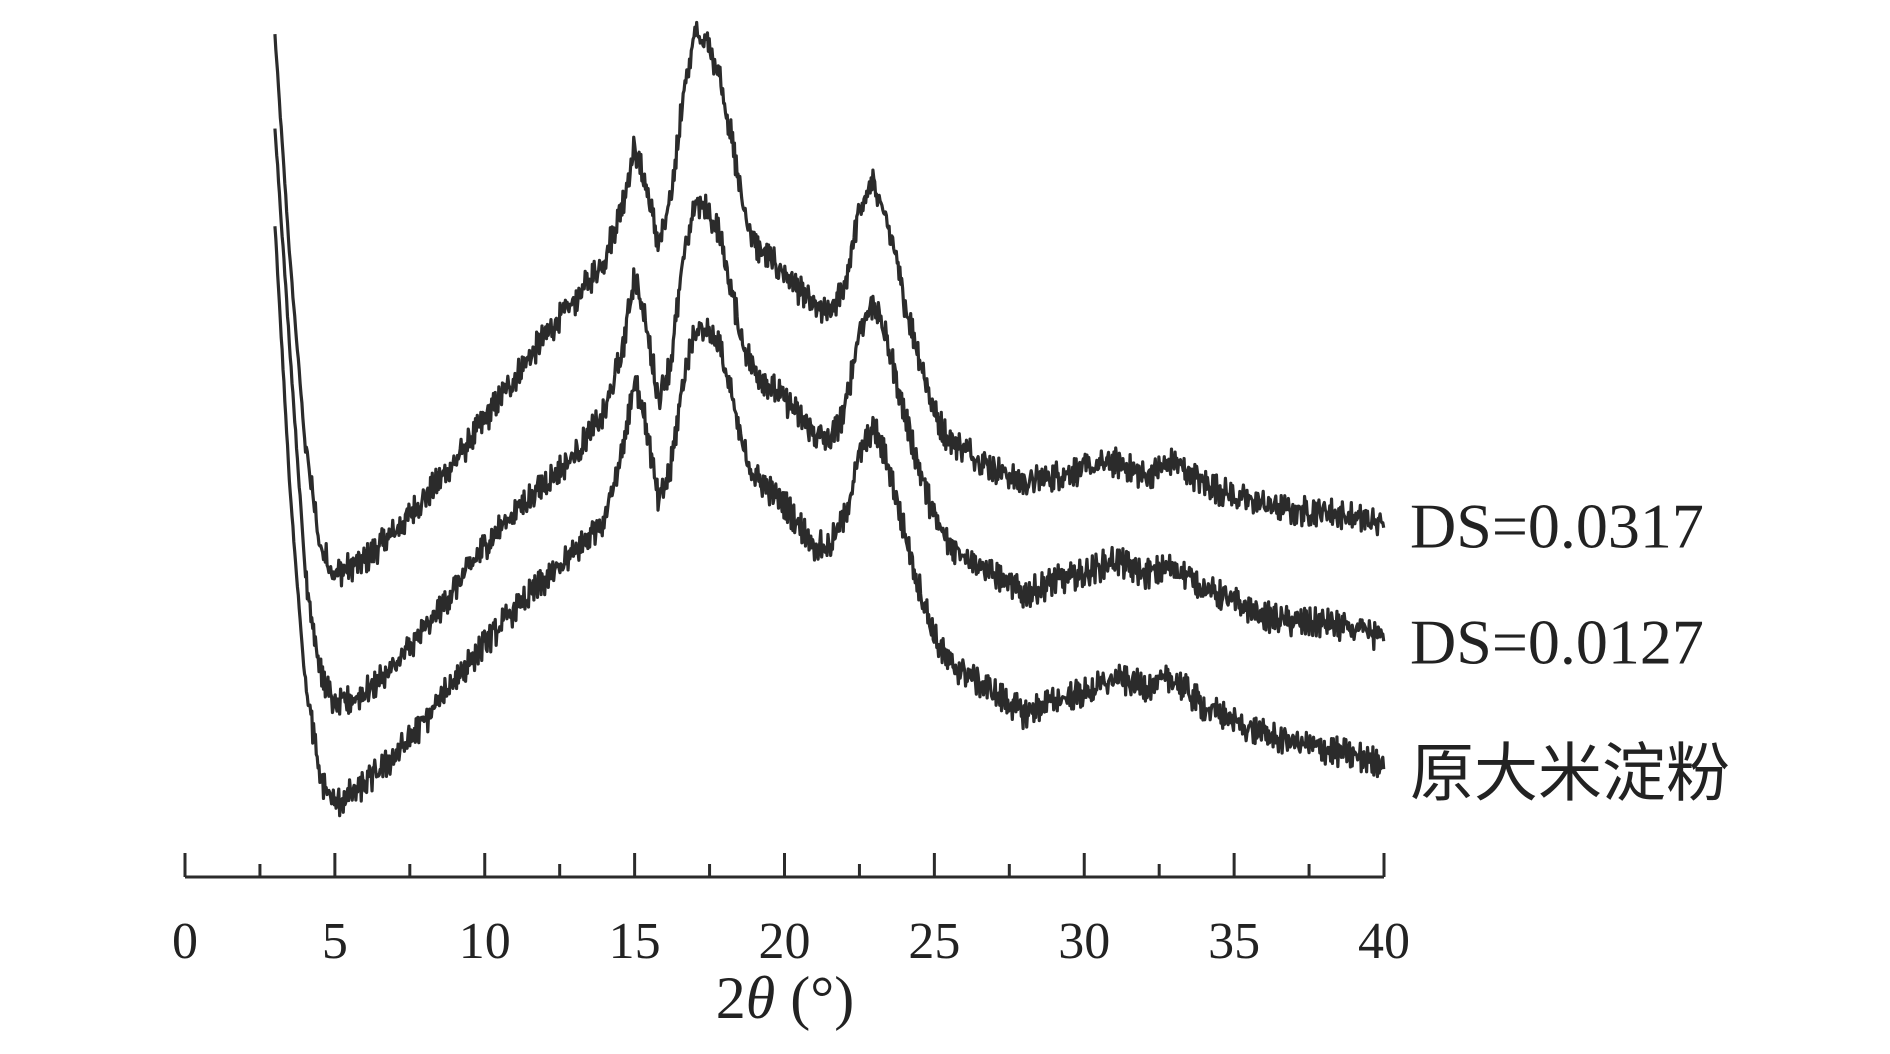 The height and width of the screenshot is (1054, 1890). What do you see at coordinates (1084, 941) in the screenshot?
I see `x-tick-label: 30` at bounding box center [1084, 941].